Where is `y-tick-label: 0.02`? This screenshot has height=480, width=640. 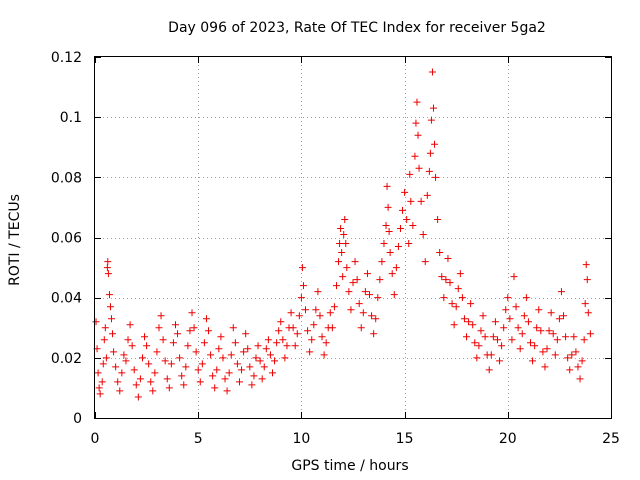 y-tick-label: 0.02 is located at coordinates (66, 359).